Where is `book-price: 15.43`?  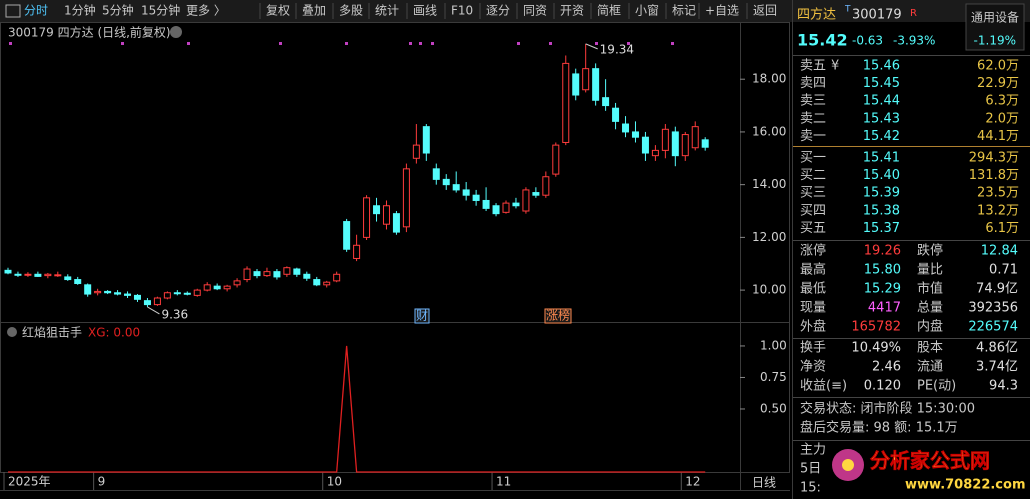 book-price: 15.43 is located at coordinates (881, 118).